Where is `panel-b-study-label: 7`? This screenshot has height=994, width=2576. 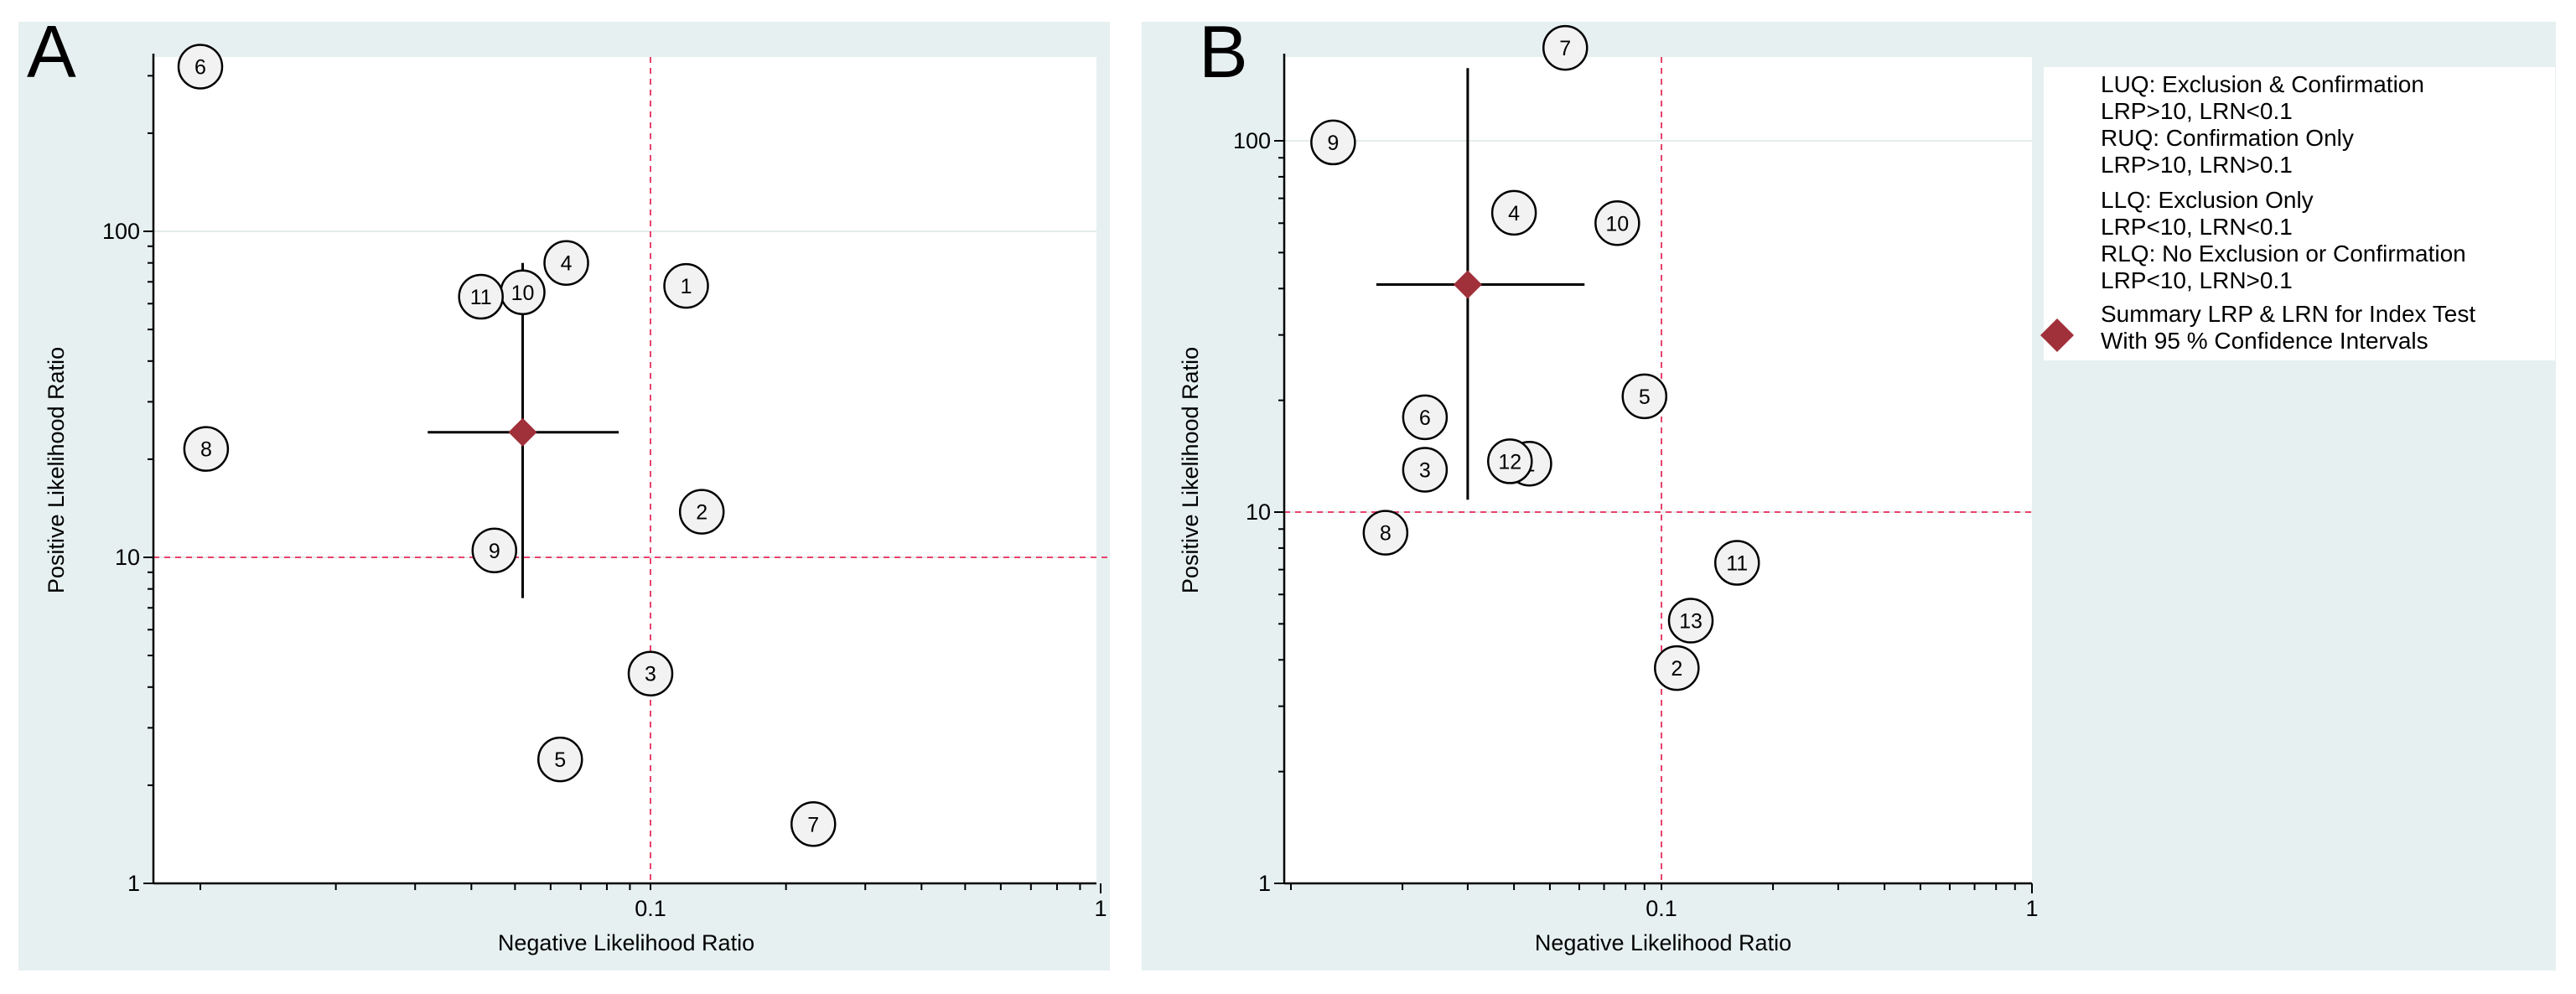
panel-b-study-label: 7 is located at coordinates (1565, 48).